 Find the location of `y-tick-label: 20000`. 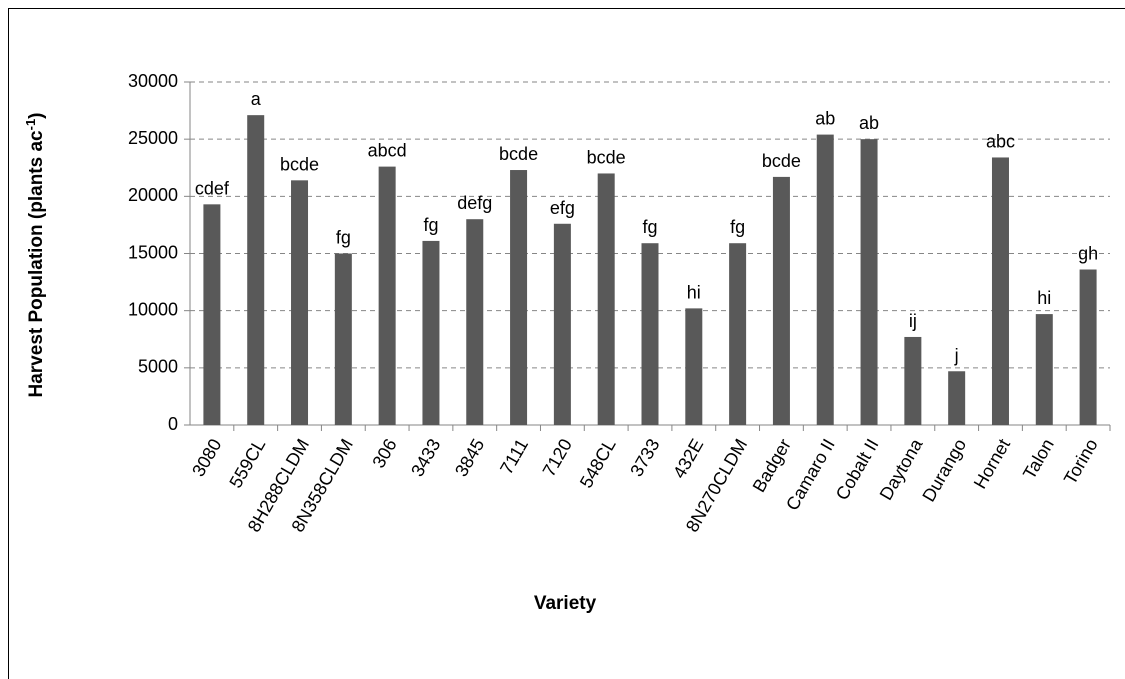

y-tick-label: 20000 is located at coordinates (153, 195).